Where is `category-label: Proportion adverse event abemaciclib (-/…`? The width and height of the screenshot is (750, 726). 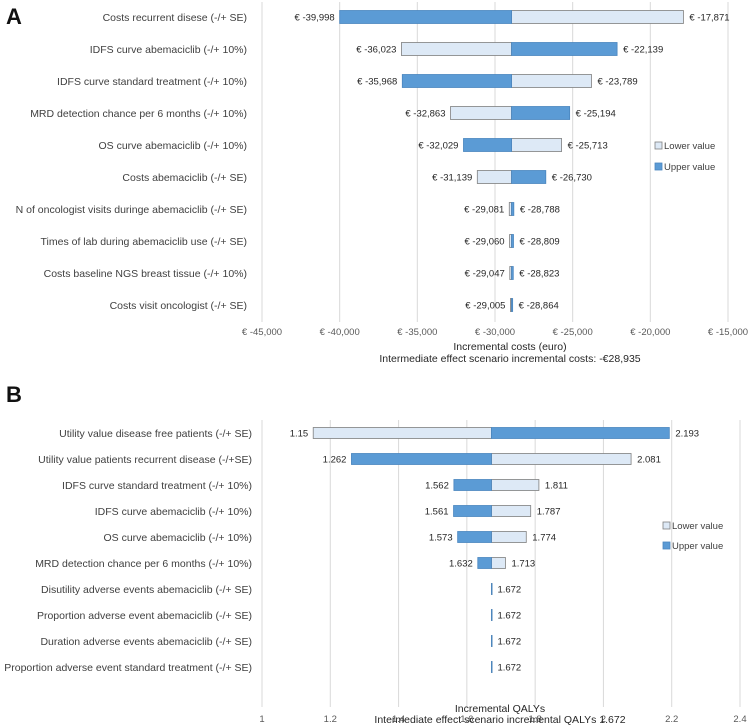
category-label: Proportion adverse event abemaciclib (-/… is located at coordinates (144, 616).